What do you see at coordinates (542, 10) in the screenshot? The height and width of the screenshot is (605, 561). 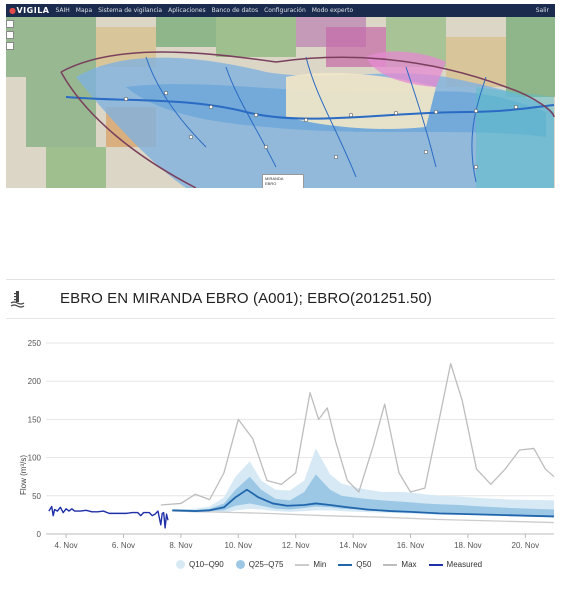 I see `logout-link: Salir` at bounding box center [542, 10].